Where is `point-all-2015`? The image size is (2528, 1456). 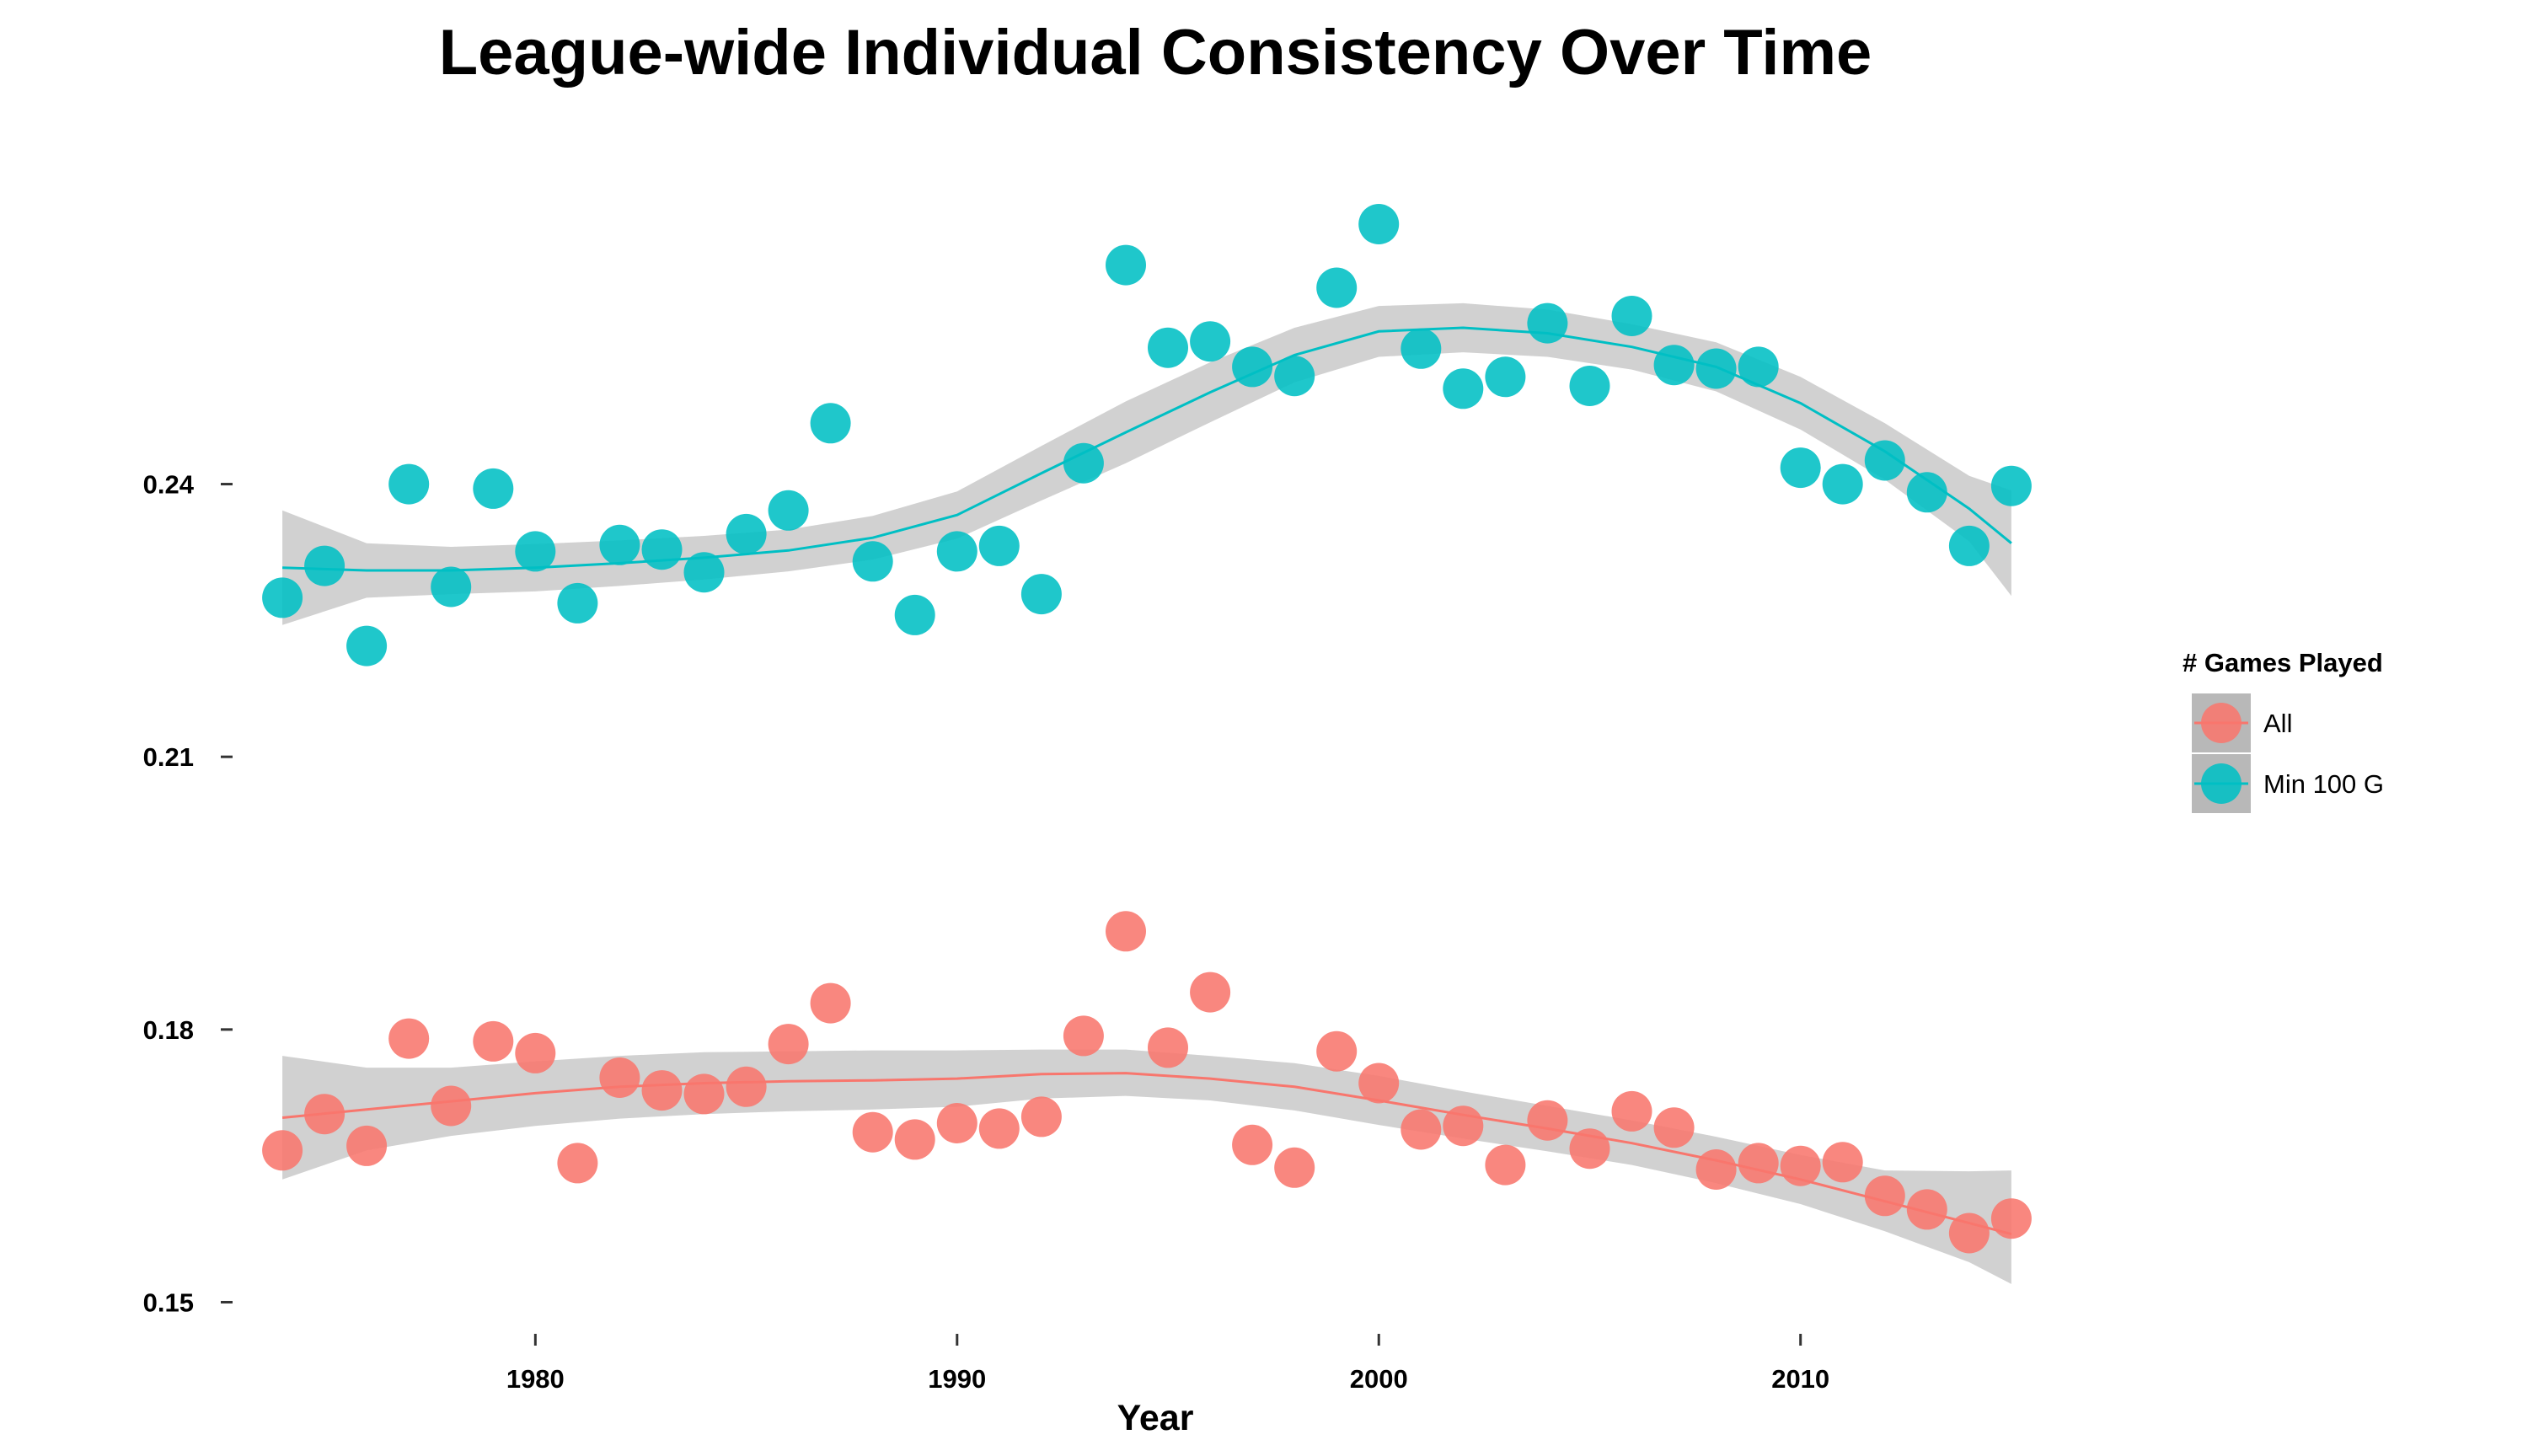 point-all-2015 is located at coordinates (2011, 1218).